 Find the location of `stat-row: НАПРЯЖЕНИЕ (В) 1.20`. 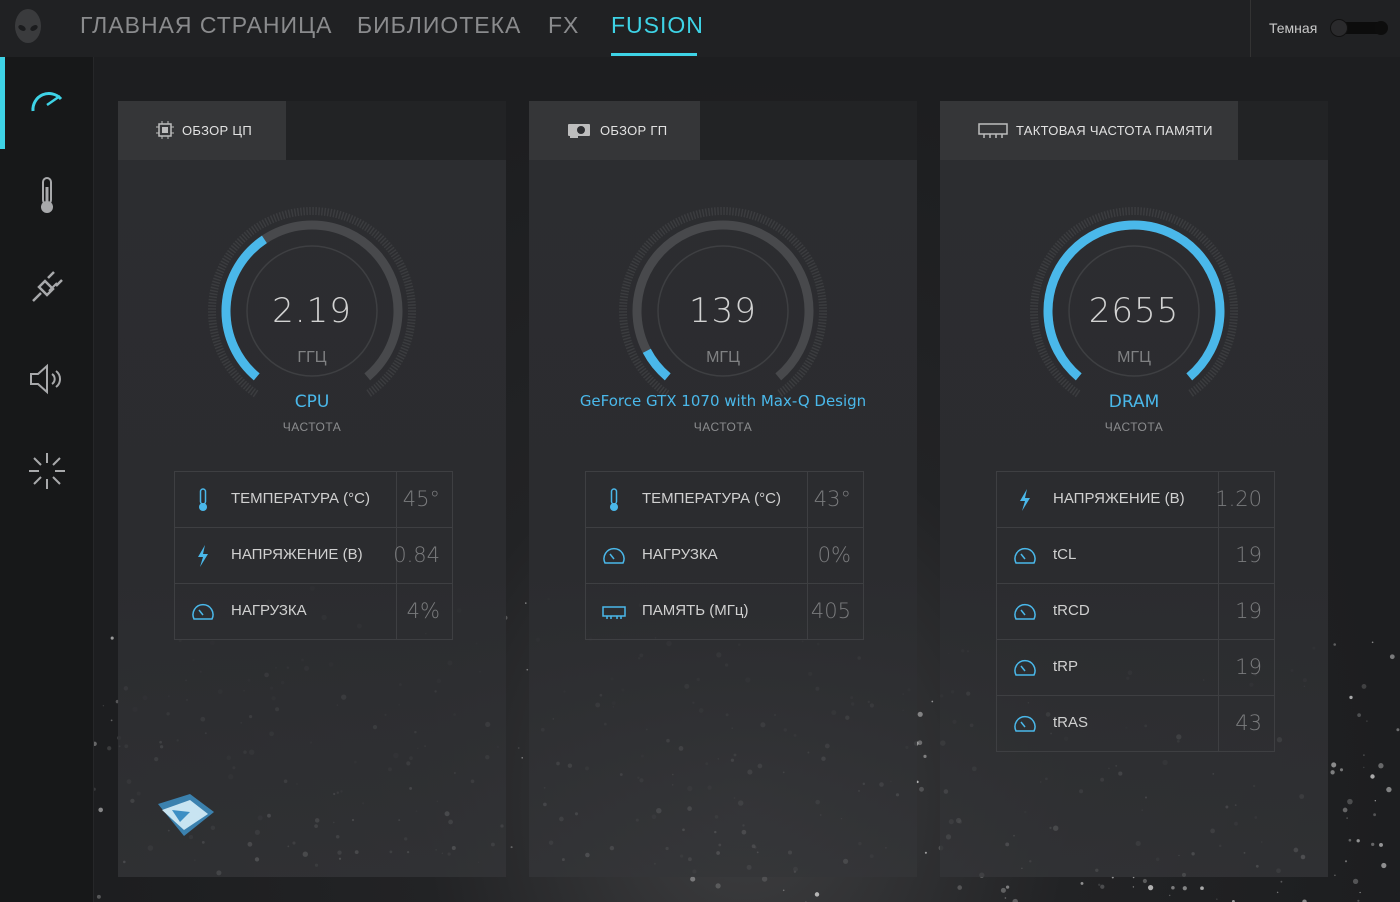

stat-row: НАПРЯЖЕНИЕ (В) 1.20 is located at coordinates (1135, 499).